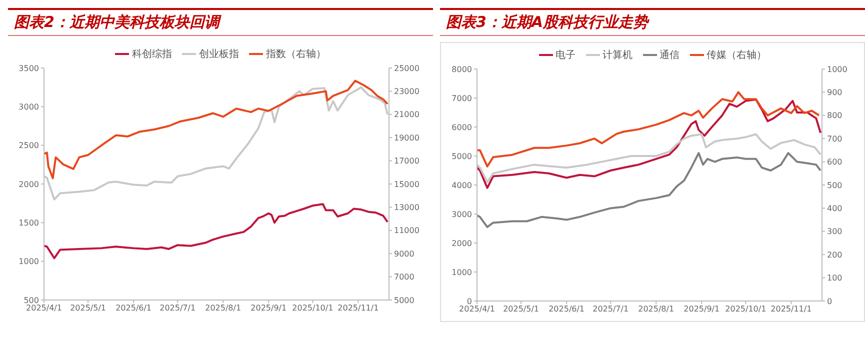  Describe the element at coordinates (834, 278) in the screenshot. I see `y2-tick-label: 100` at that location.